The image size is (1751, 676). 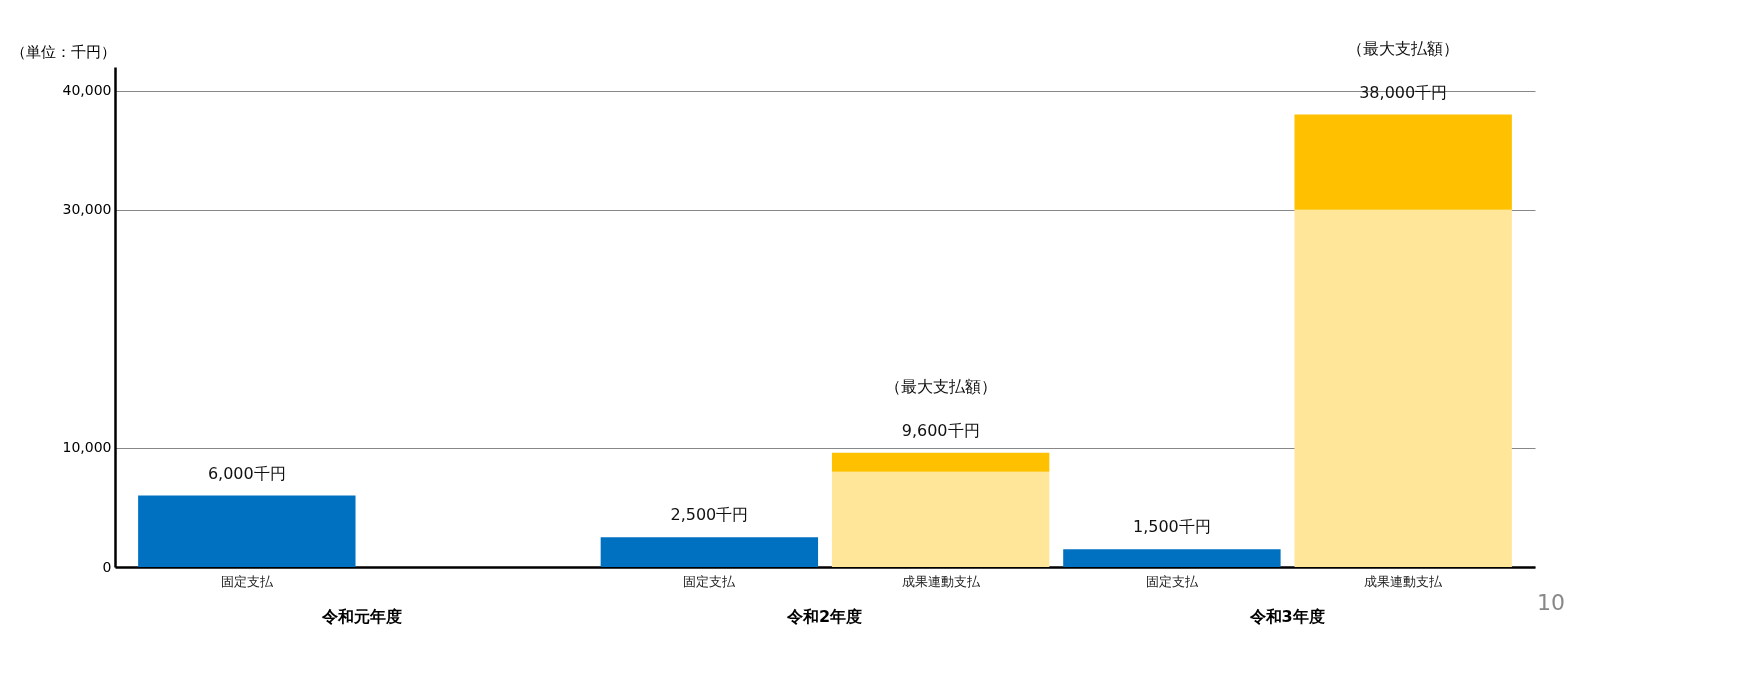 I want to click on text: 令和2年度, so click(x=824, y=616).